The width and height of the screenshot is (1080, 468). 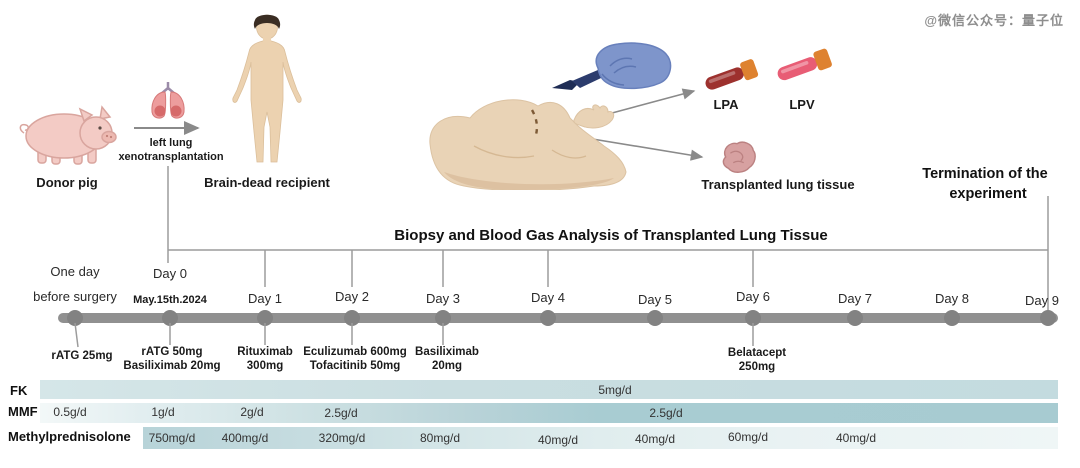 I want to click on timeline-bar, so click(x=558, y=318).